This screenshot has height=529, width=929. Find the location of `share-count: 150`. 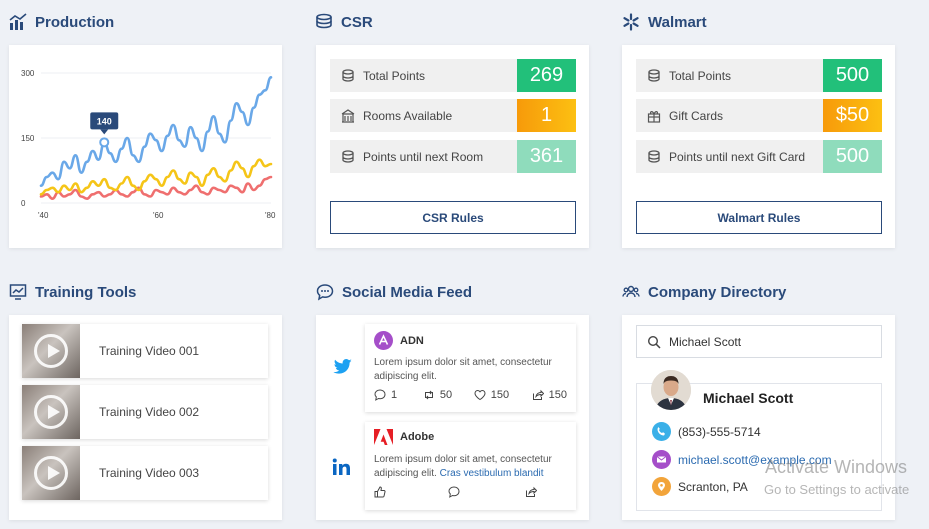

share-count: 150 is located at coordinates (557, 395).